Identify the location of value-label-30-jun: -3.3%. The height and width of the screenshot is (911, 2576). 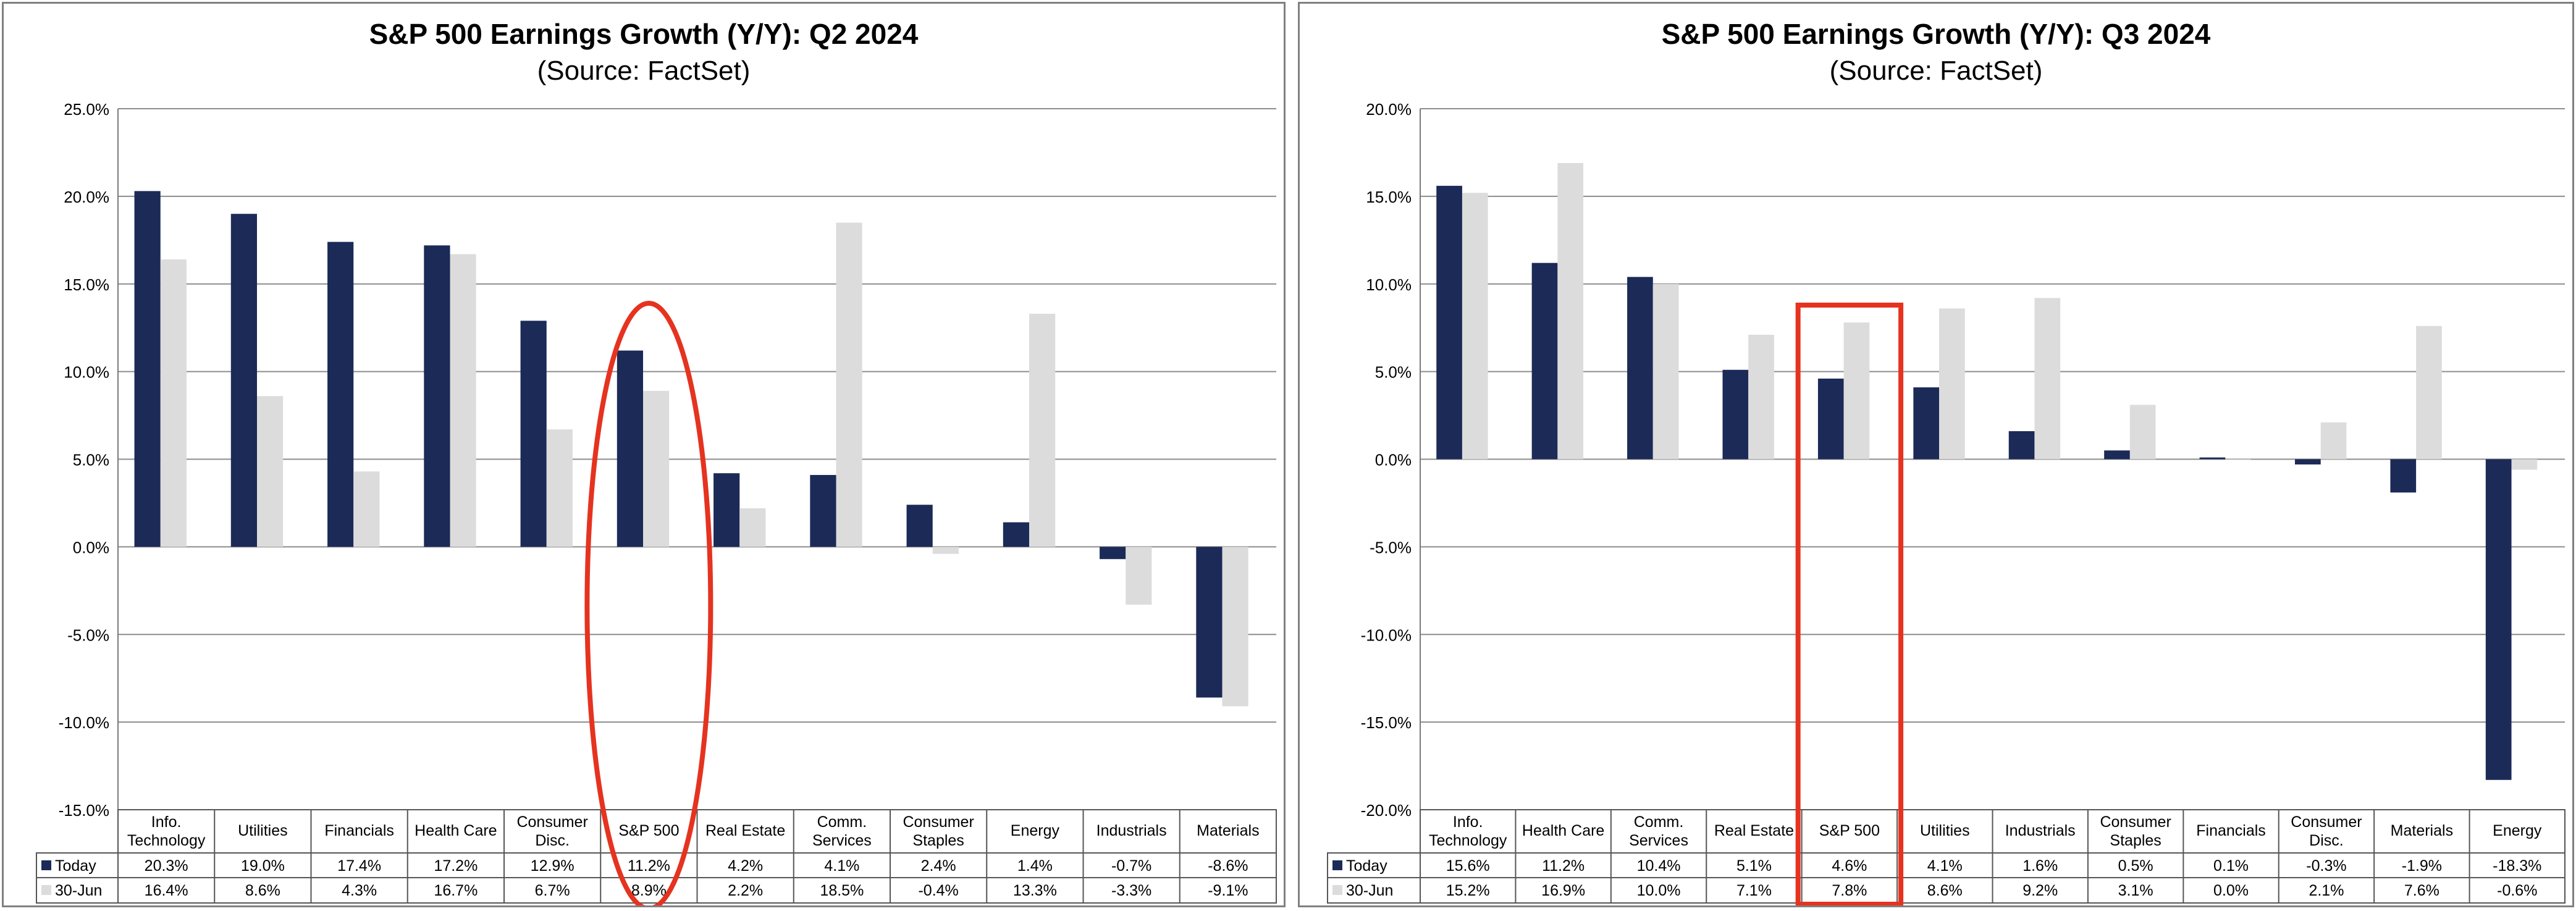
(1131, 890).